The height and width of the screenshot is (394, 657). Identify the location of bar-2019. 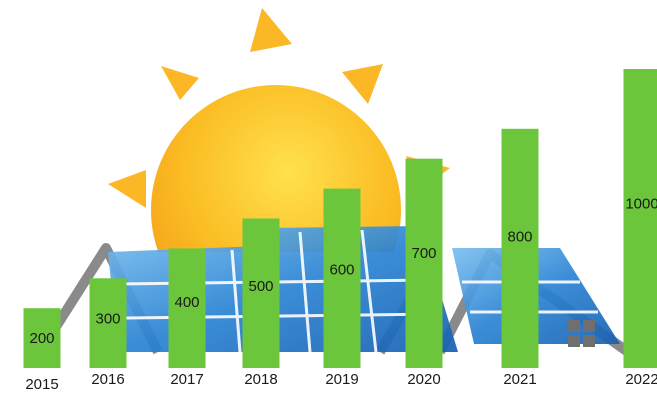
(342, 278).